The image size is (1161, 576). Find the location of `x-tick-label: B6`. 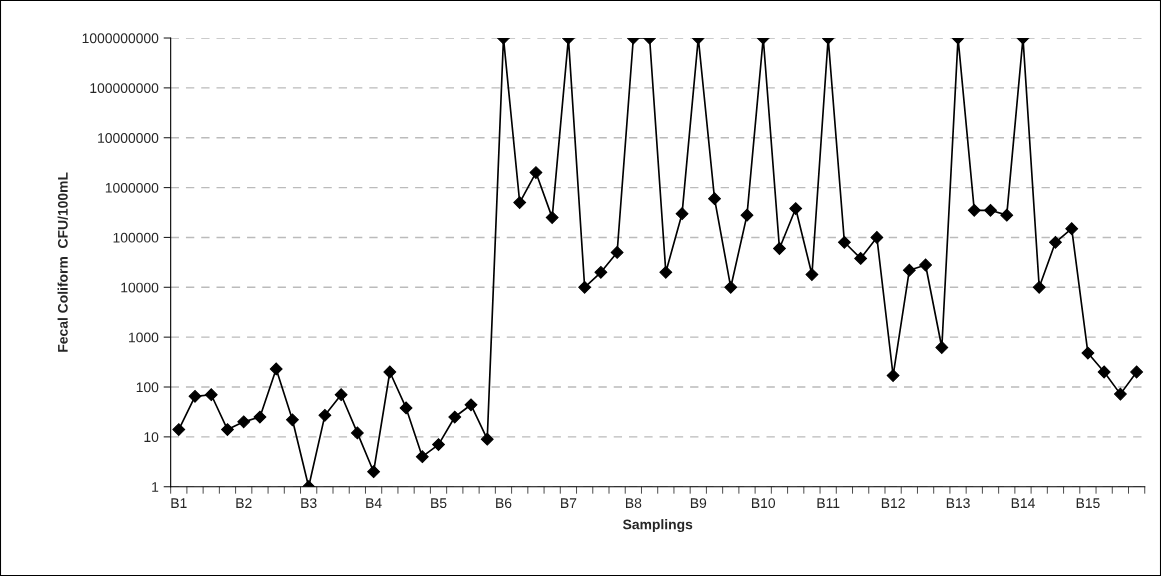

x-tick-label: B6 is located at coordinates (504, 503).